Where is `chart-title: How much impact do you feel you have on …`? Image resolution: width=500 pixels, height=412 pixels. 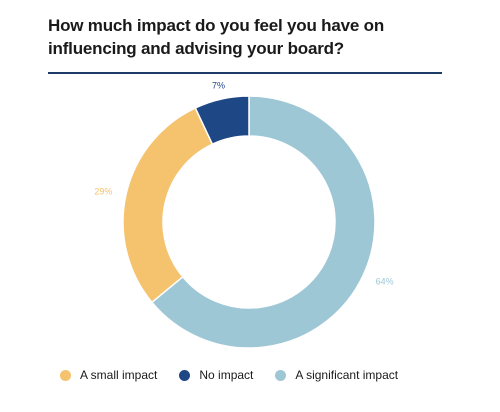
chart-title: How much impact do you feel you have on … is located at coordinates (216, 37).